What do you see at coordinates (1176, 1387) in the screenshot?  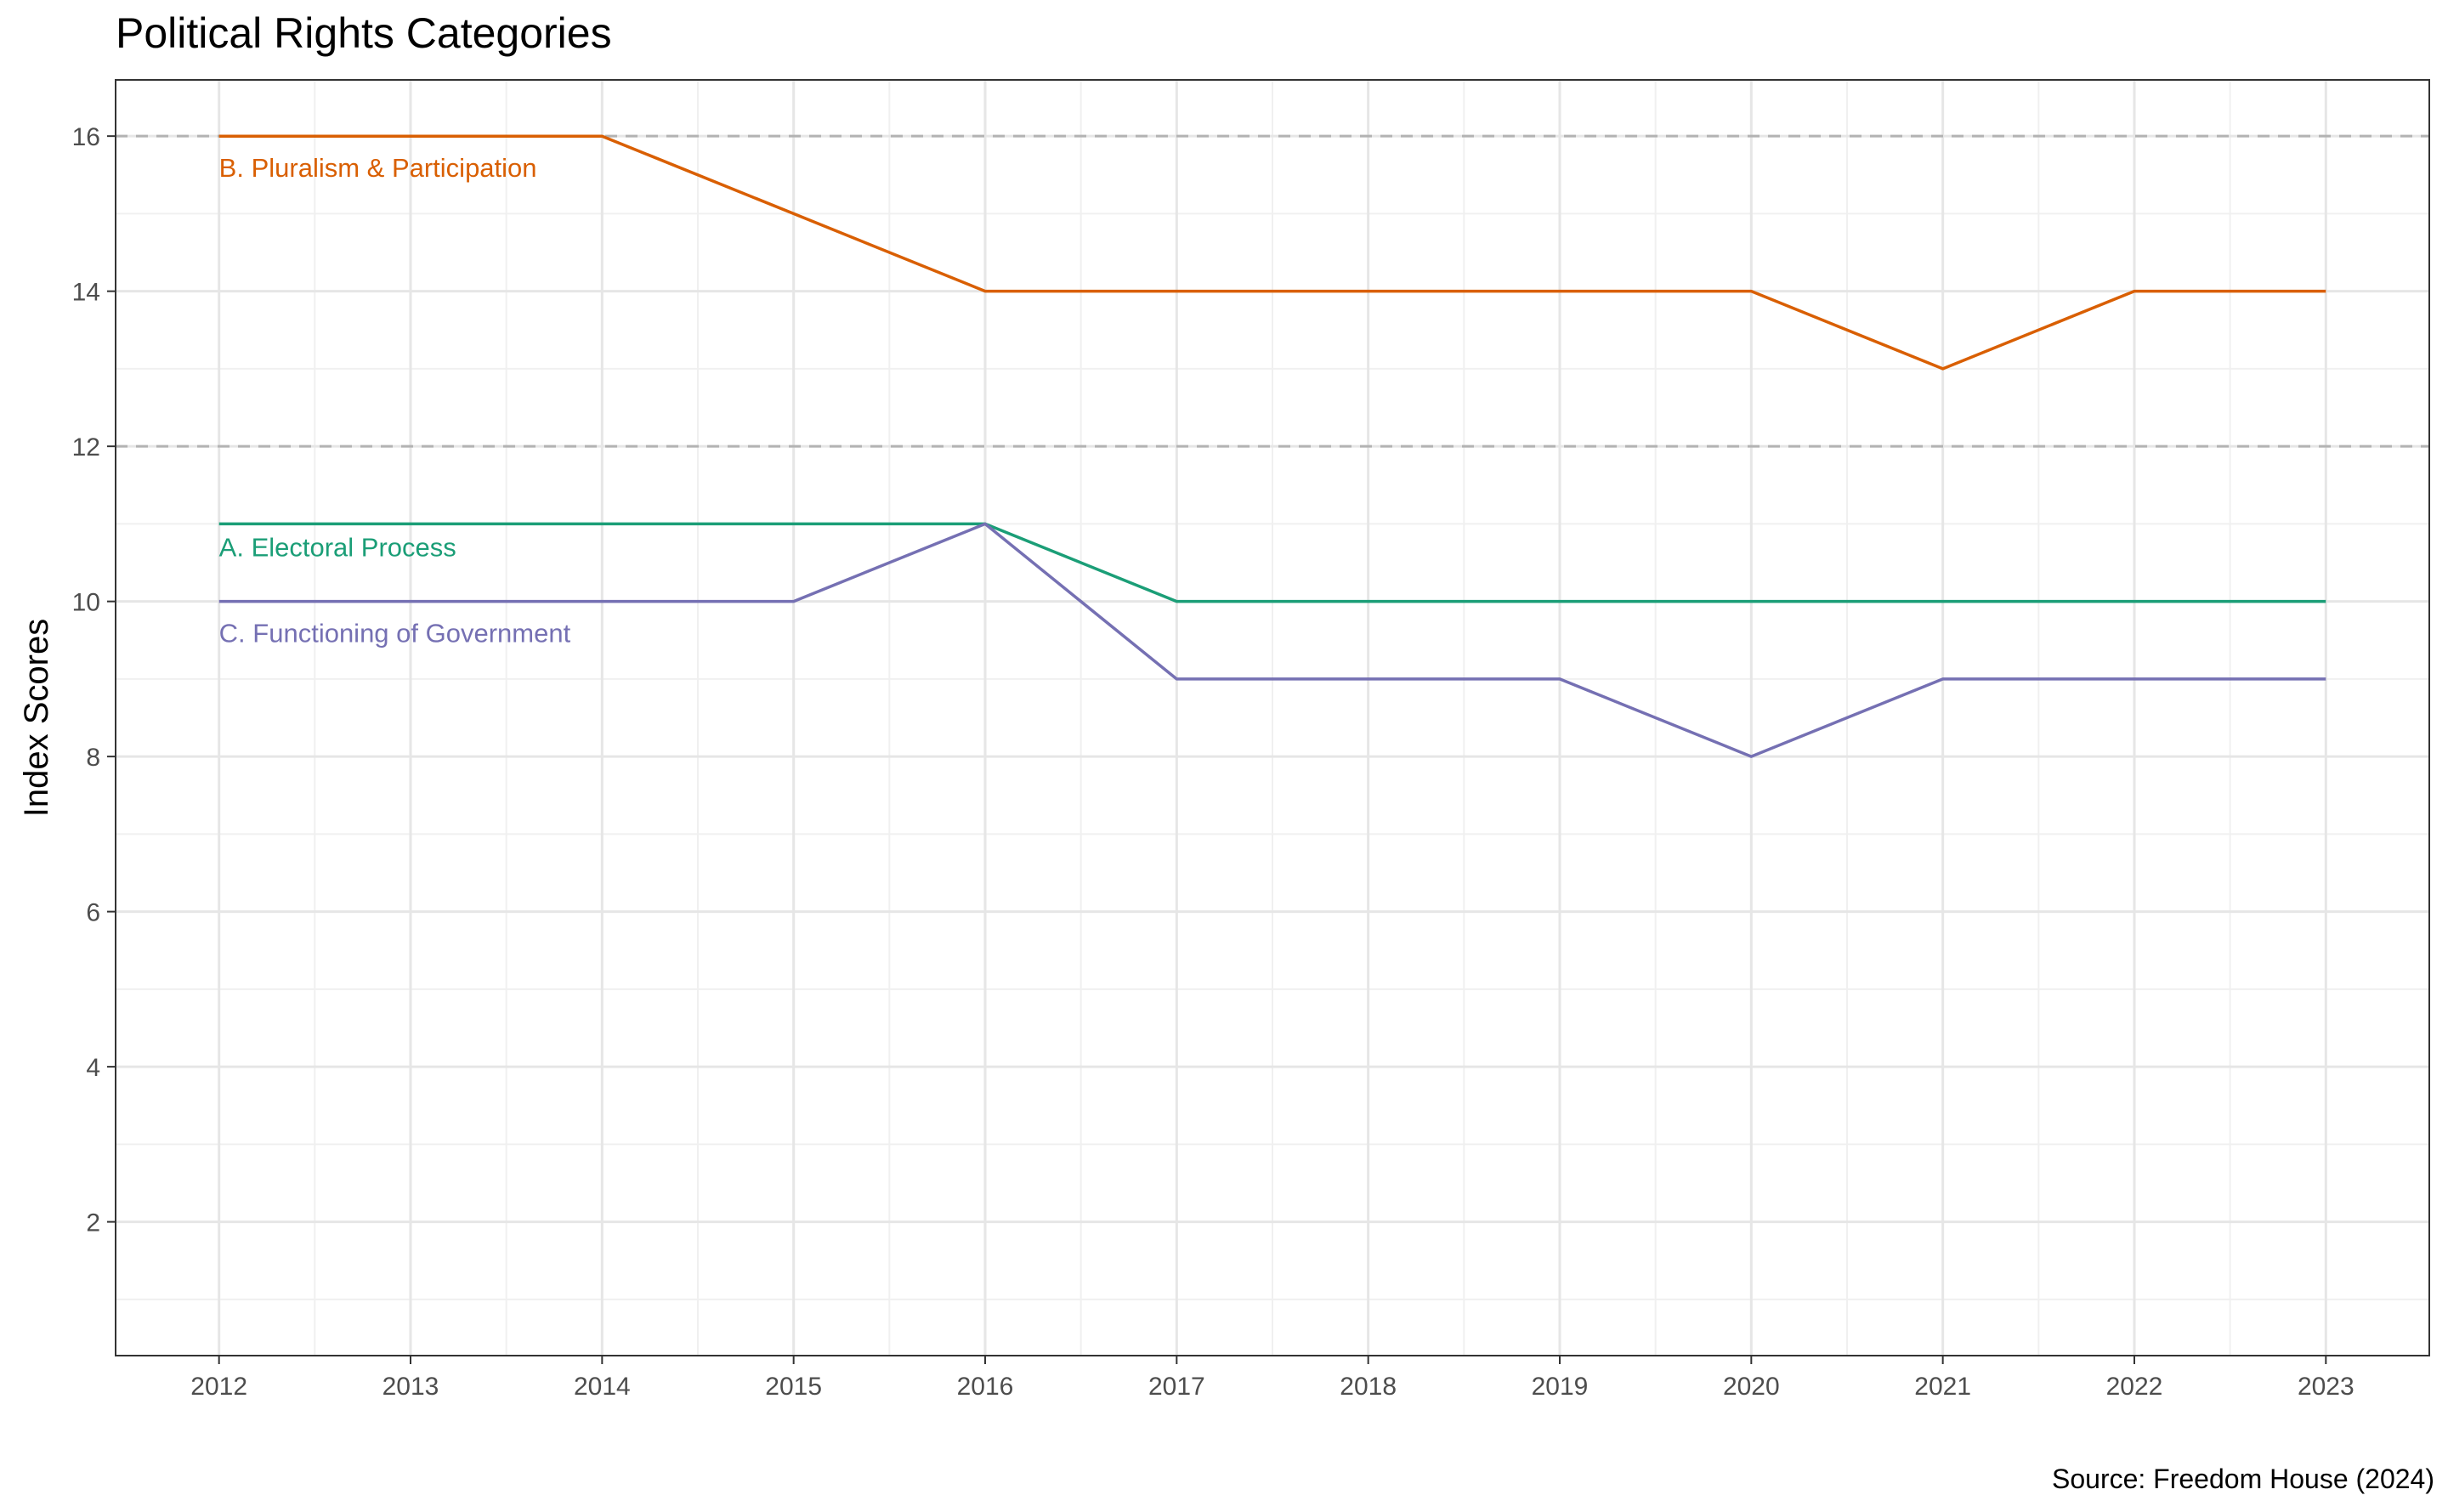 I see `x-tick-label: 2017` at bounding box center [1176, 1387].